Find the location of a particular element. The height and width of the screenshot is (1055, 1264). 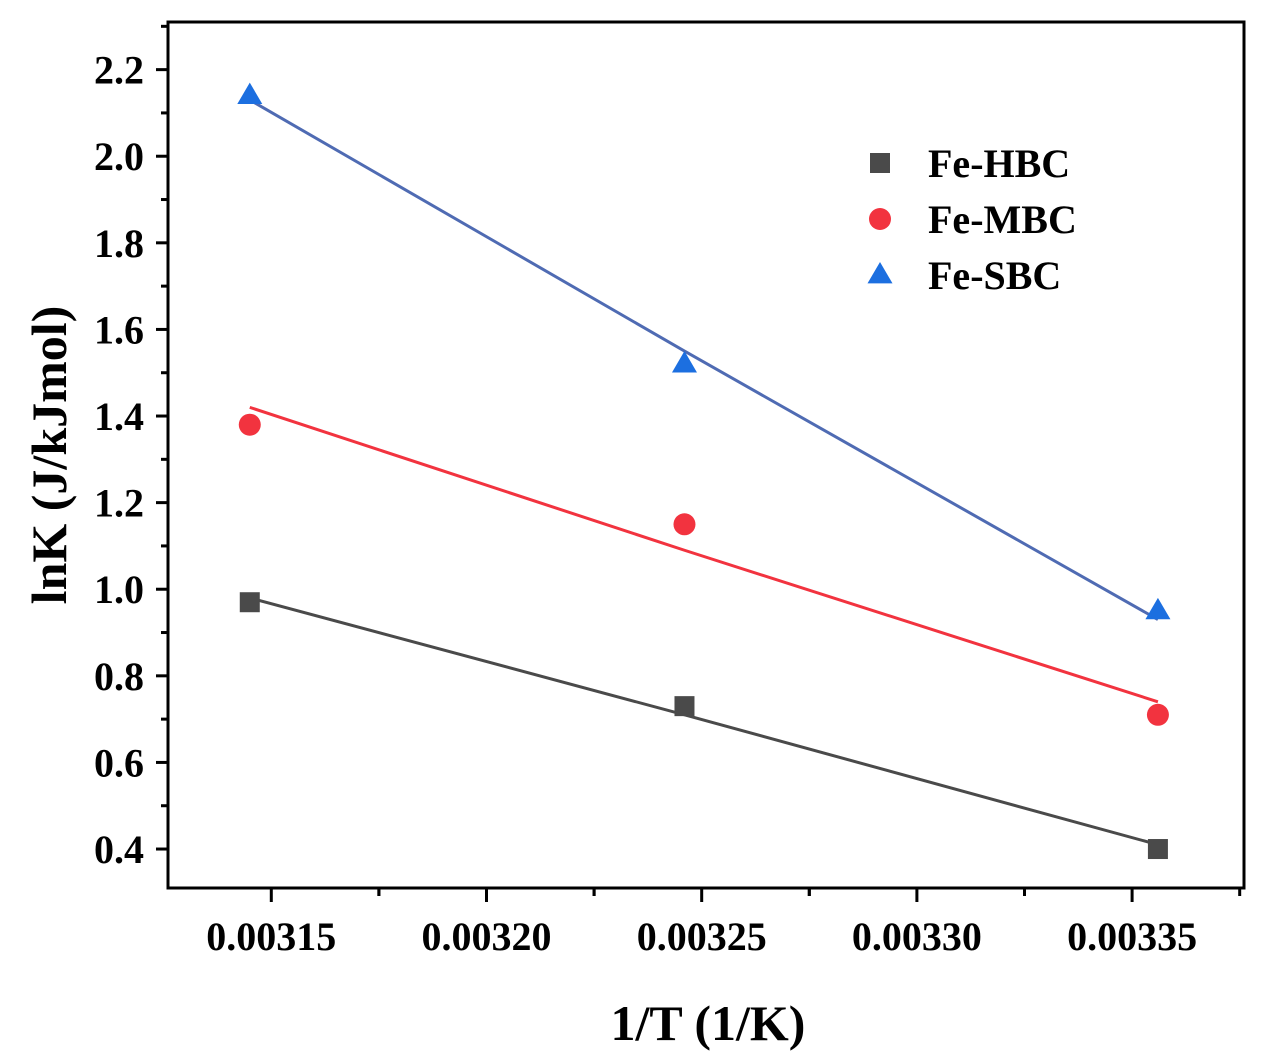

x-axis: 0.00315 0.00320 0.00325 0.00330 0.00335 is located at coordinates (724, 923).